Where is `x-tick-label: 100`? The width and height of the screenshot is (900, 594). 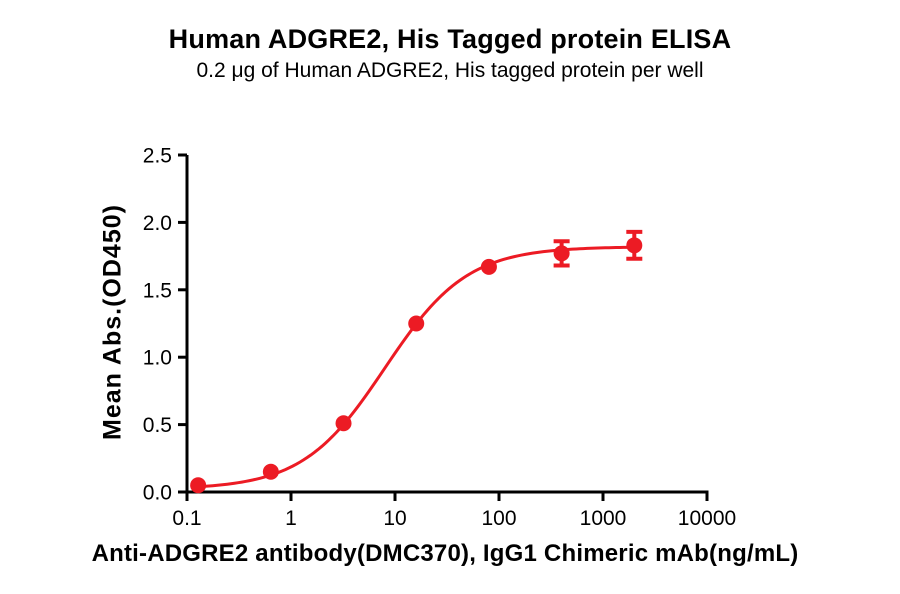
x-tick-label: 100 is located at coordinates (498, 518).